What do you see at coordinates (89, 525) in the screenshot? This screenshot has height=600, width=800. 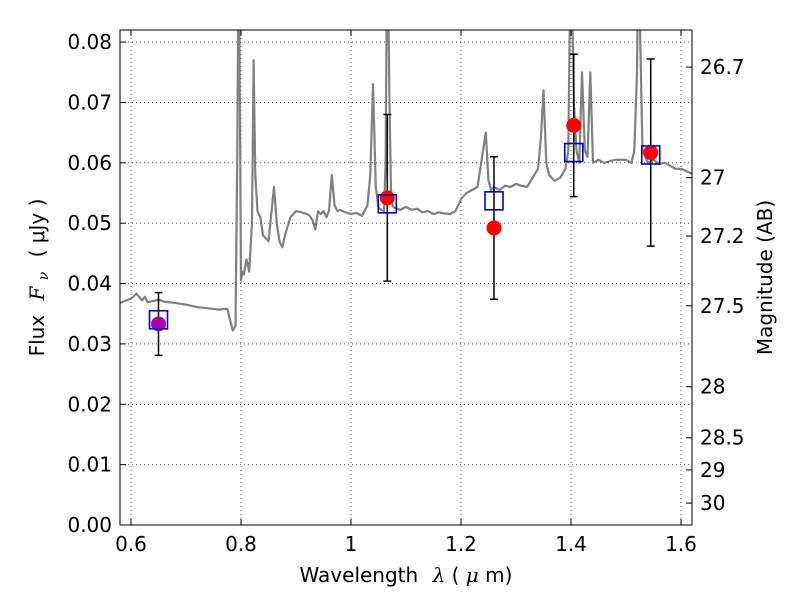 I see `y-tick-label: 0.00` at bounding box center [89, 525].